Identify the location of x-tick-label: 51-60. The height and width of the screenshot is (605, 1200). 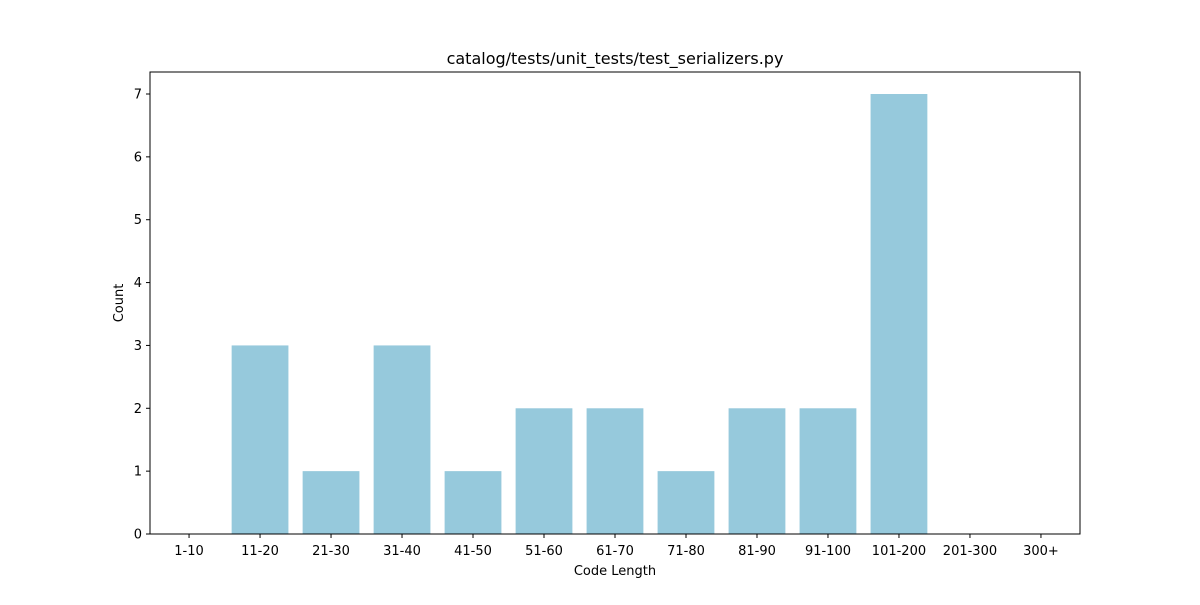
(544, 551).